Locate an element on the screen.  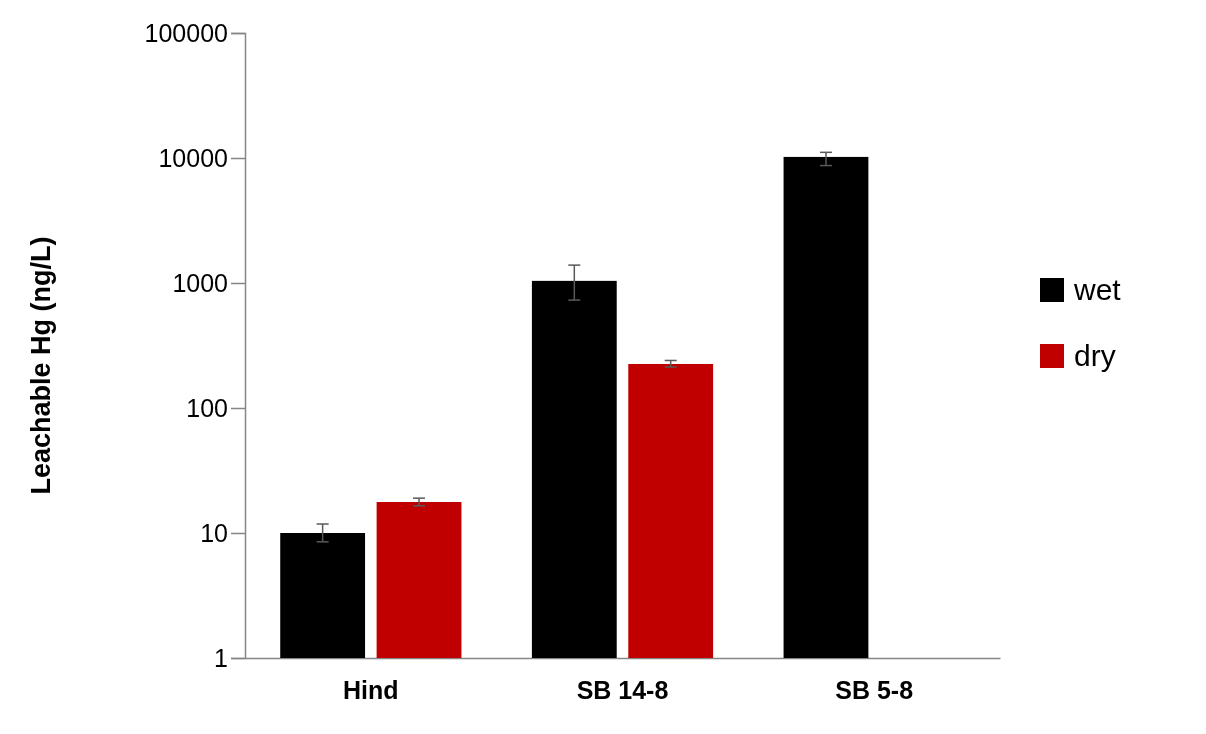
y-tick-label: 100000 is located at coordinates (186, 32).